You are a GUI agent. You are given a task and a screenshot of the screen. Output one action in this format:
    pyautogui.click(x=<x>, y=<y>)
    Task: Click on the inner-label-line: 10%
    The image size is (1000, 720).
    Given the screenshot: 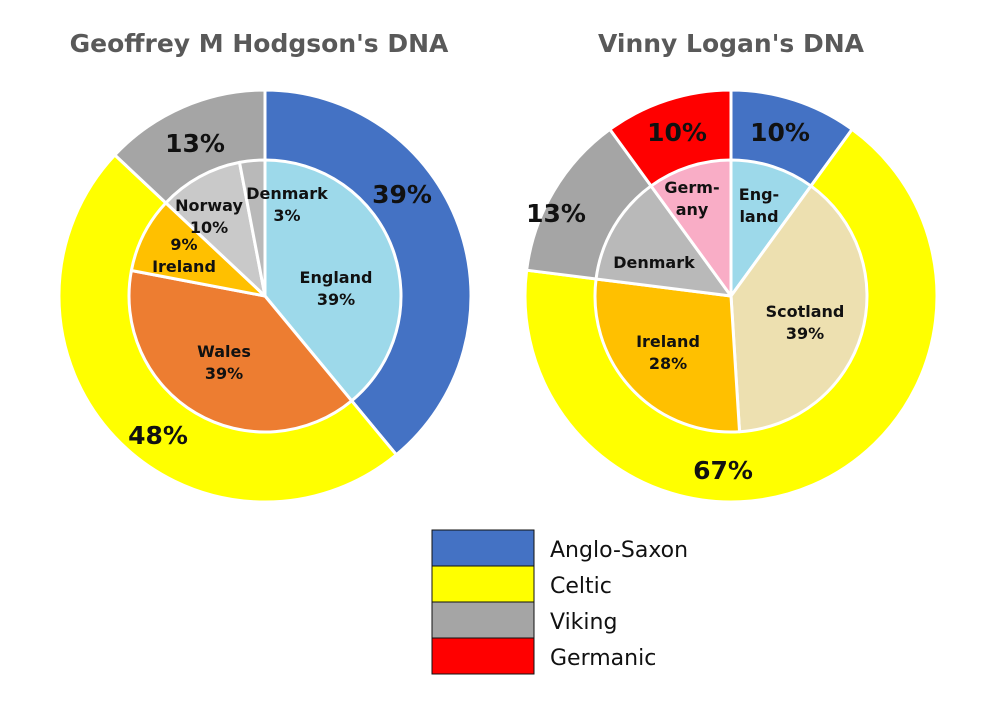 What is the action you would take?
    pyautogui.click(x=209, y=227)
    